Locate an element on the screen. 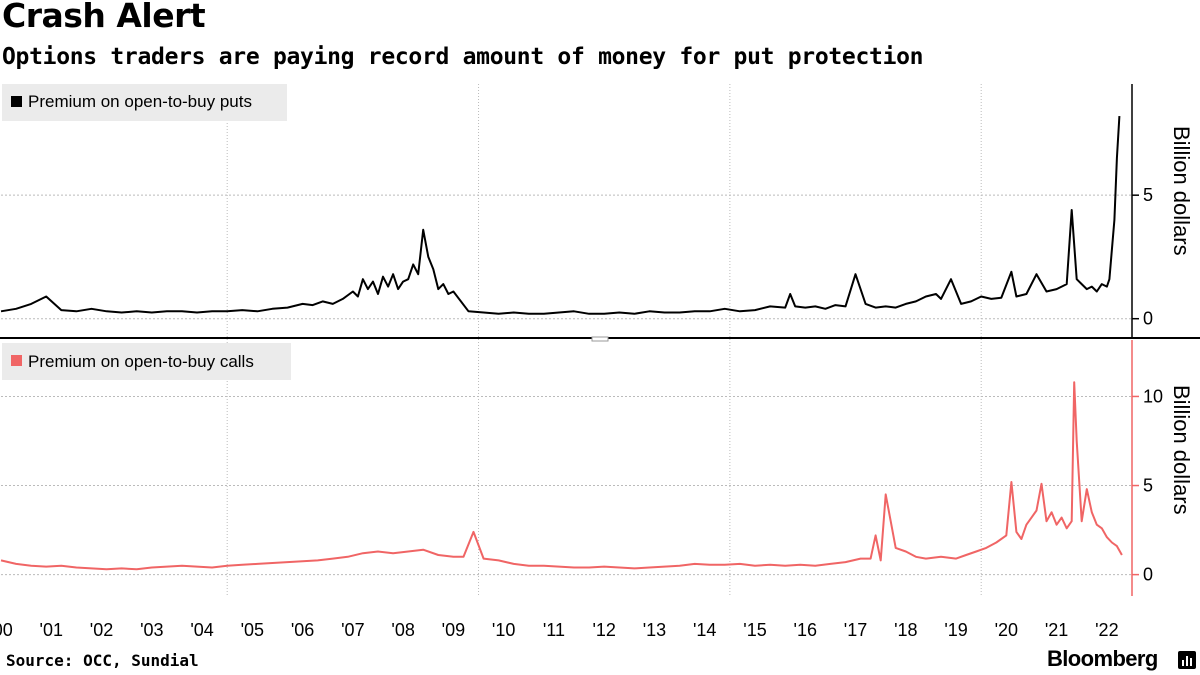 This screenshot has height=675, width=1200. calls-legend-background is located at coordinates (146, 361).